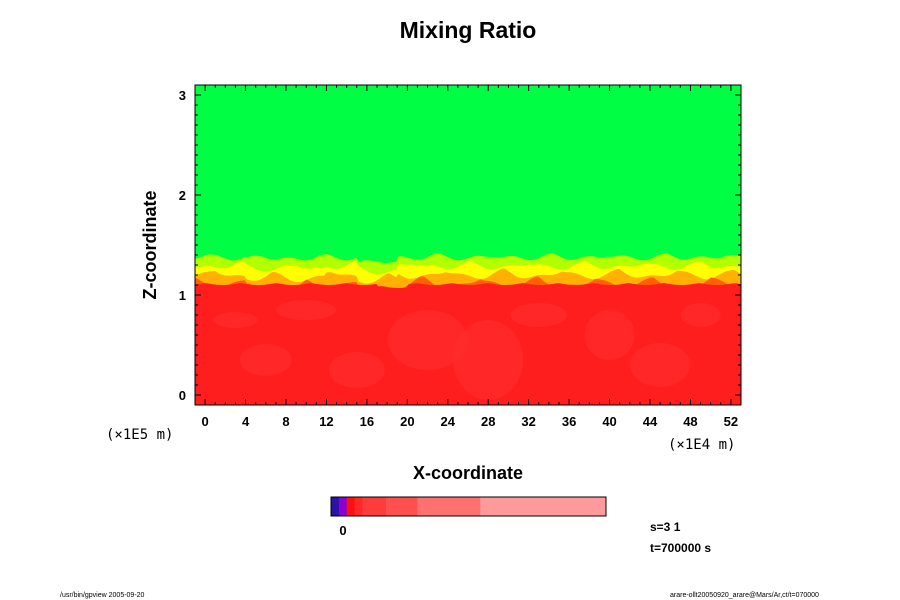  What do you see at coordinates (488, 421) in the screenshot?
I see `x-tick-label: 28` at bounding box center [488, 421].